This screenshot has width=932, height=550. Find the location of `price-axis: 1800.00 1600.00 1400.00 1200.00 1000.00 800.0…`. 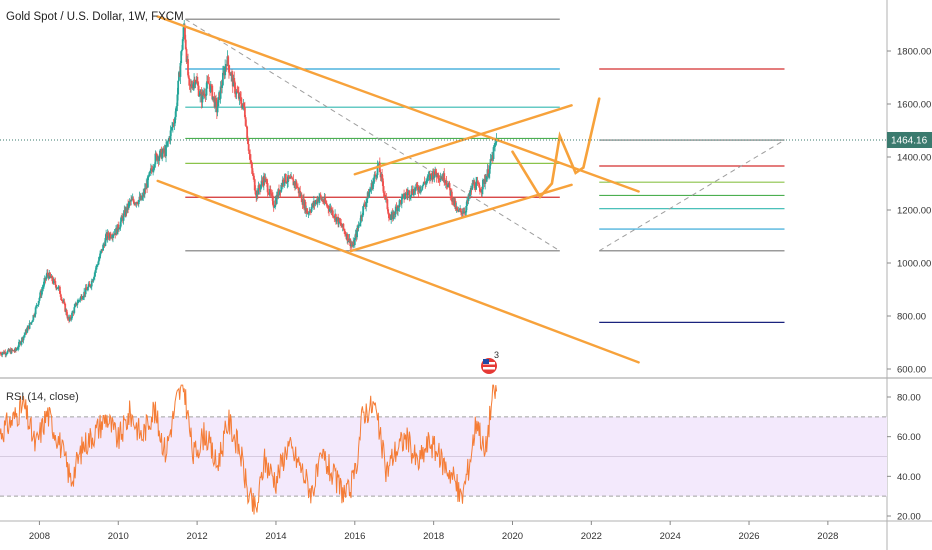

price-axis: 1800.00 1600.00 1400.00 1200.00 1000.00 800.0… is located at coordinates (909, 211).